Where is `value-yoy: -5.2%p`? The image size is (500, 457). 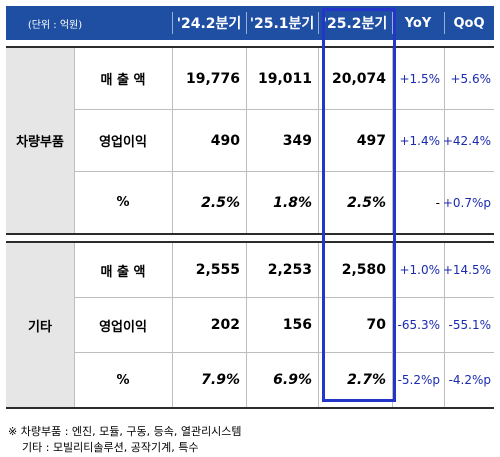
value-yoy: -5.2%p is located at coordinates (418, 380).